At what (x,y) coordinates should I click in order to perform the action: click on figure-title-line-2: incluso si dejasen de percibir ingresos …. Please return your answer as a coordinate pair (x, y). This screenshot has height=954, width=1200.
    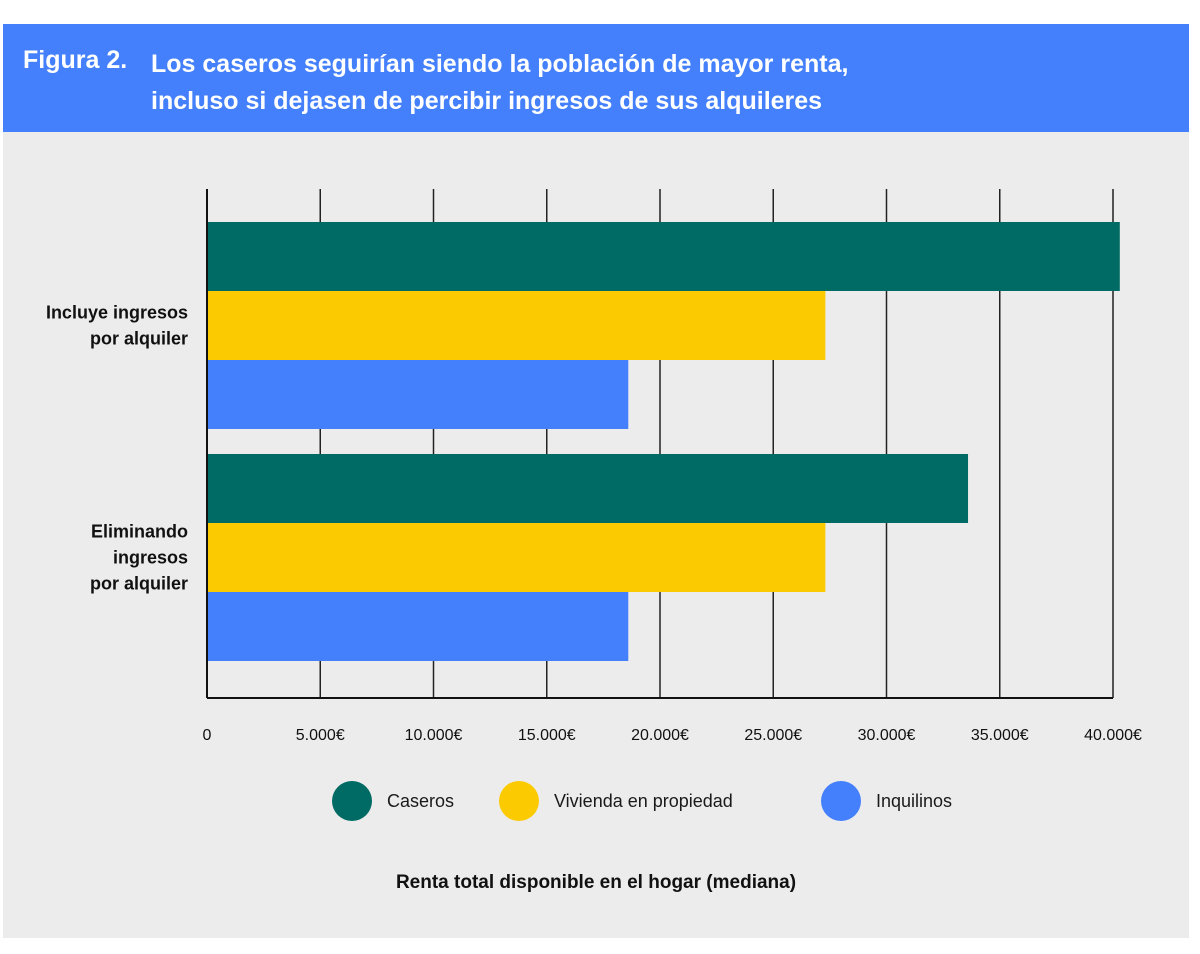
    Looking at the image, I should click on (487, 101).